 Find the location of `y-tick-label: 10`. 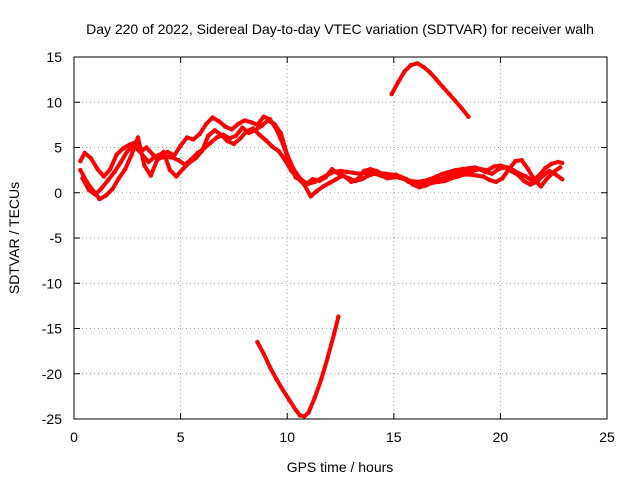

y-tick-label: 10 is located at coordinates (54, 102).